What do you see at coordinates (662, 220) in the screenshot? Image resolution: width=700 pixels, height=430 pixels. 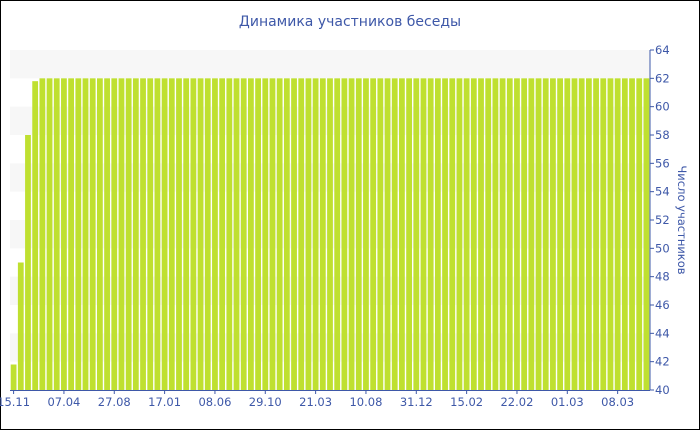 I see `y-tick-label: 52` at bounding box center [662, 220].